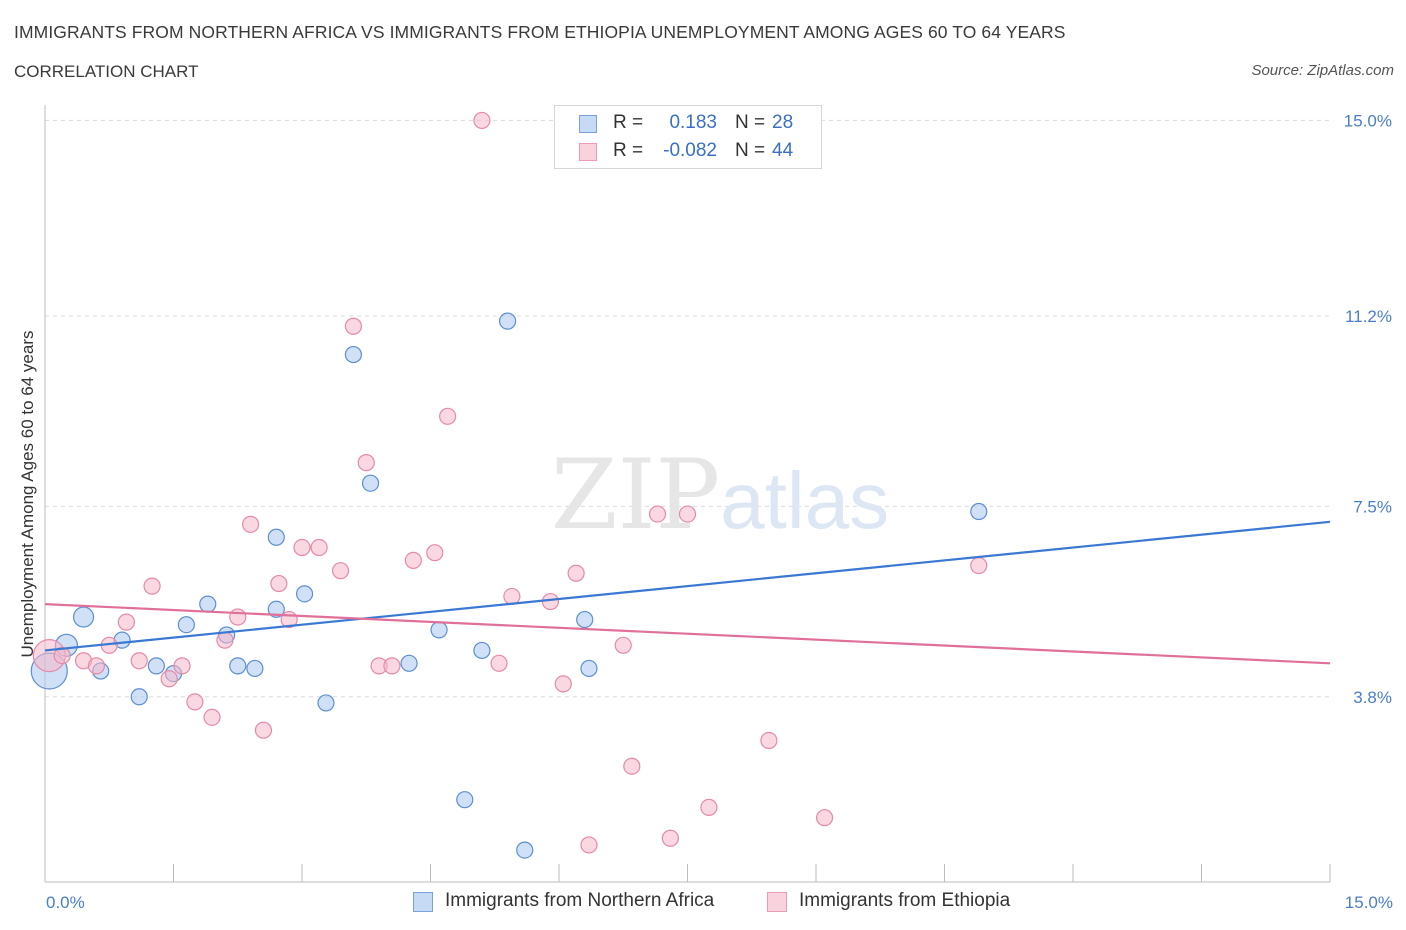 The height and width of the screenshot is (930, 1406). I want to click on watermark-atlas: atlas, so click(804, 500).